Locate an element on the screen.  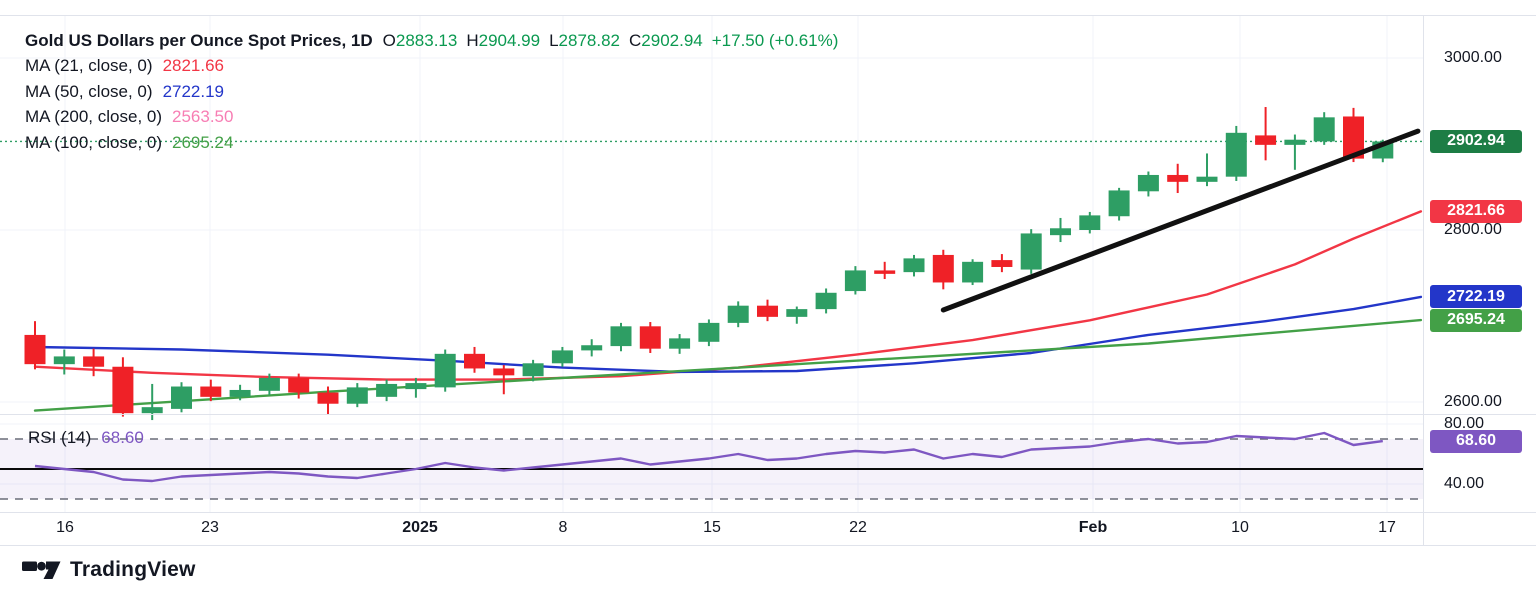
rsi-axis-tick: 80.00 is located at coordinates (1464, 423).